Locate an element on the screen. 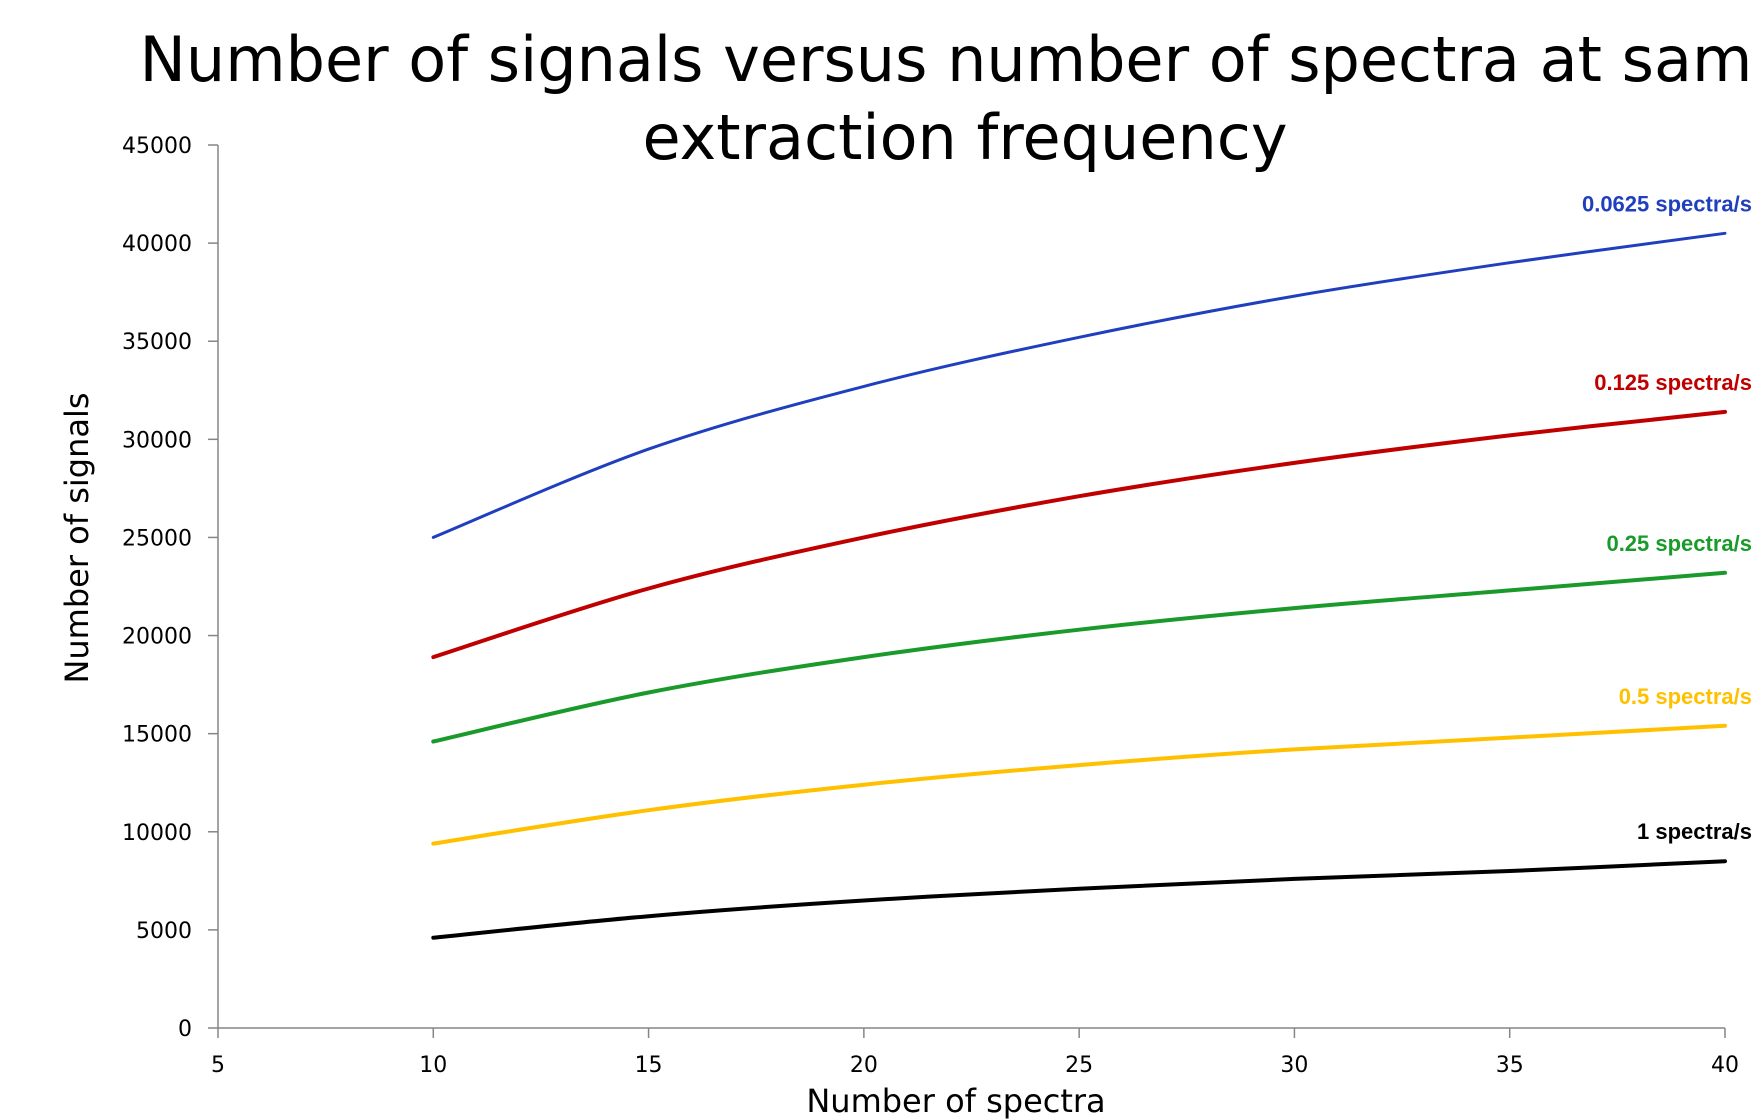 The image size is (1754, 1119). y-tick-label: 45000 is located at coordinates (157, 146).